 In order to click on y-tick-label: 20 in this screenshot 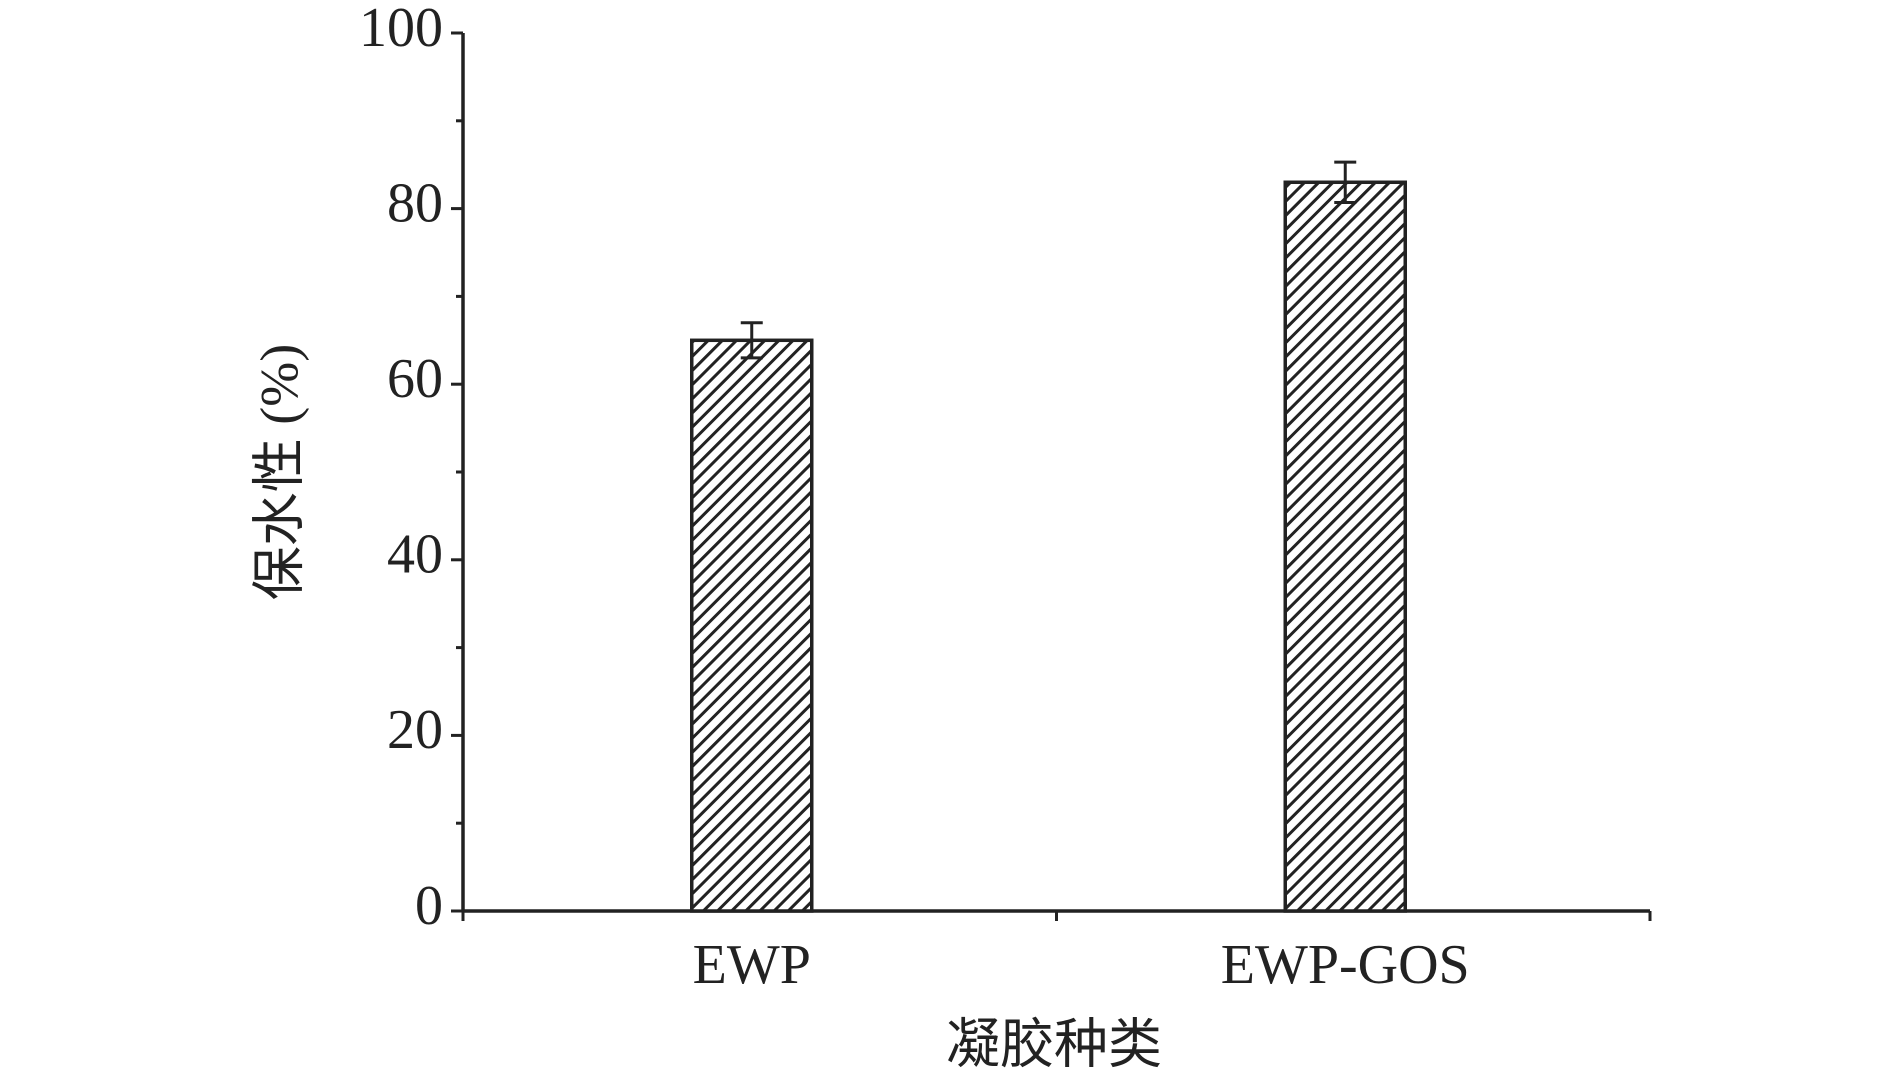, I will do `click(415, 730)`.